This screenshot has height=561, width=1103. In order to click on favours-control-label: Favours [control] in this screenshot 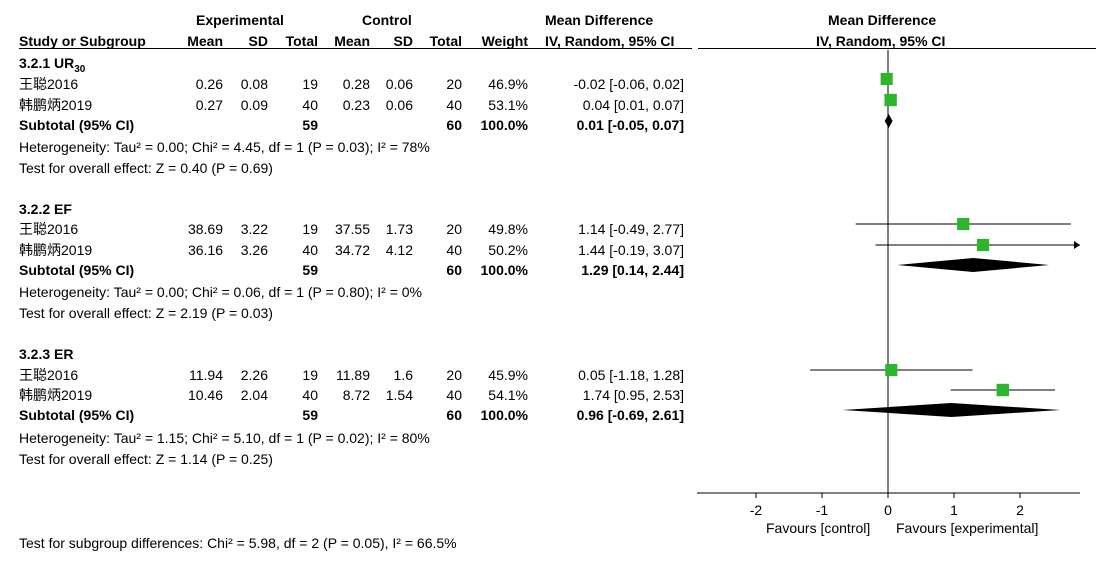, I will do `click(818, 528)`.